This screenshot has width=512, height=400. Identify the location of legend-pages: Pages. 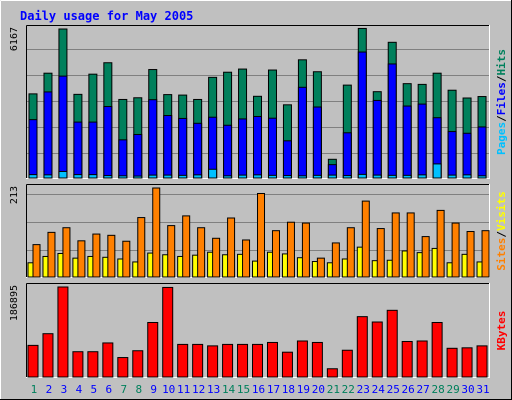
(501, 138).